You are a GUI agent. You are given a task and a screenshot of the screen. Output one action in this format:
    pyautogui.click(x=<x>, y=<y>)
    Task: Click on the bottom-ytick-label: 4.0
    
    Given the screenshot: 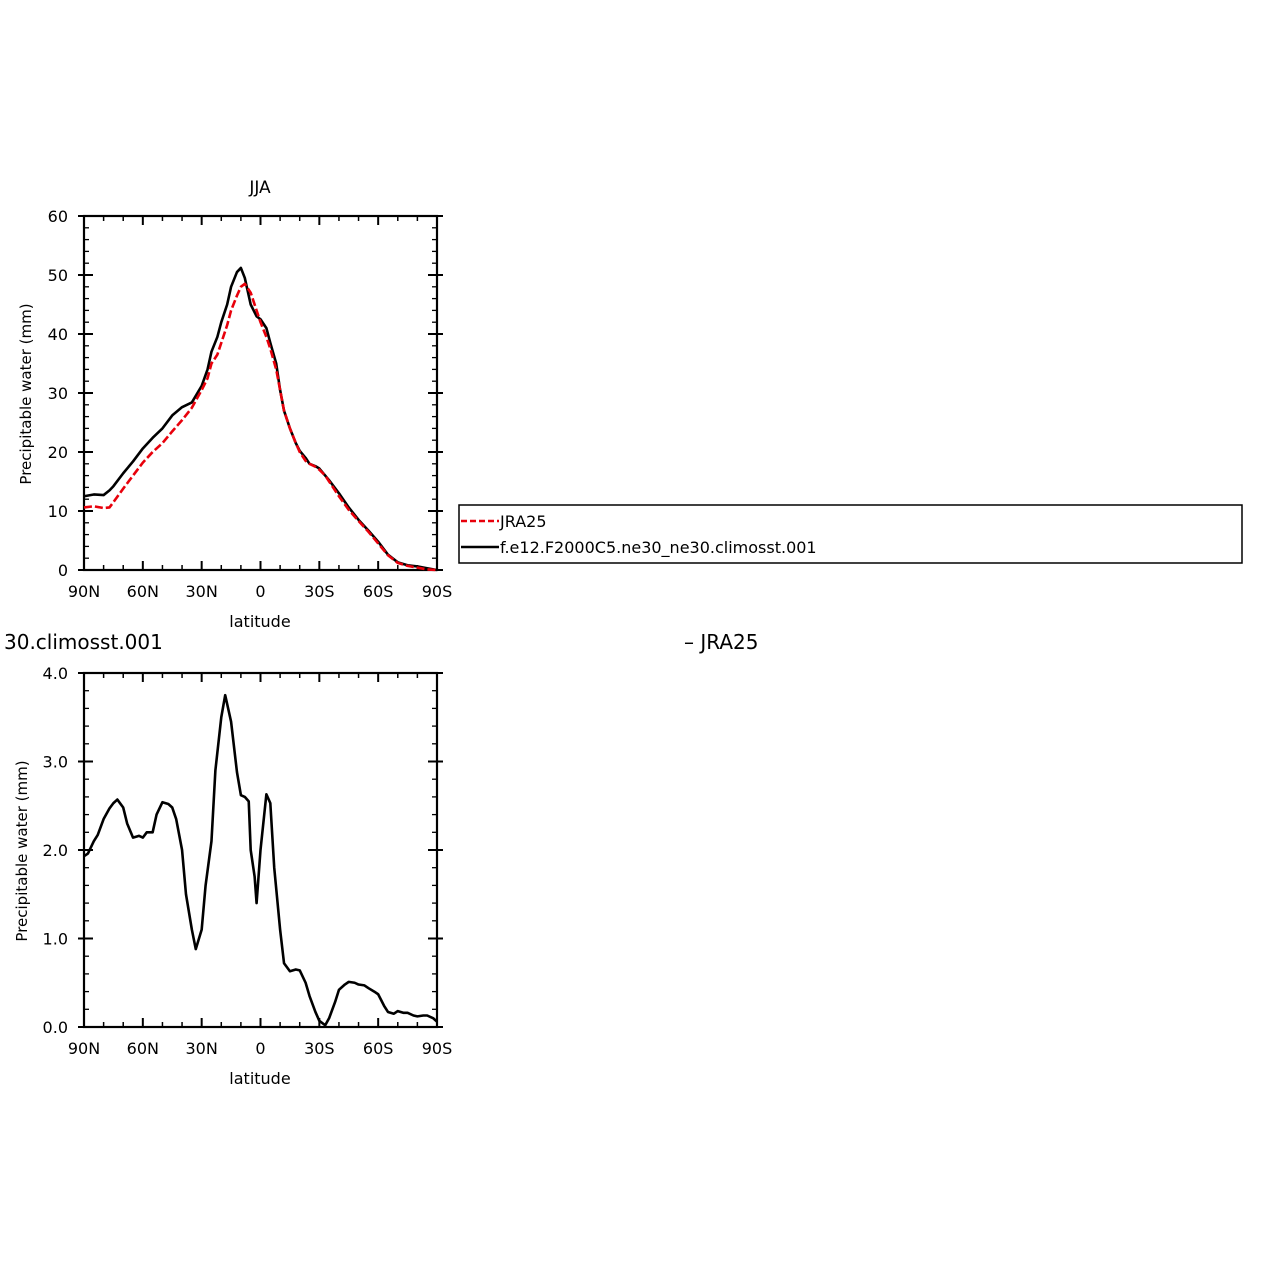 What is the action you would take?
    pyautogui.click(x=55, y=673)
    